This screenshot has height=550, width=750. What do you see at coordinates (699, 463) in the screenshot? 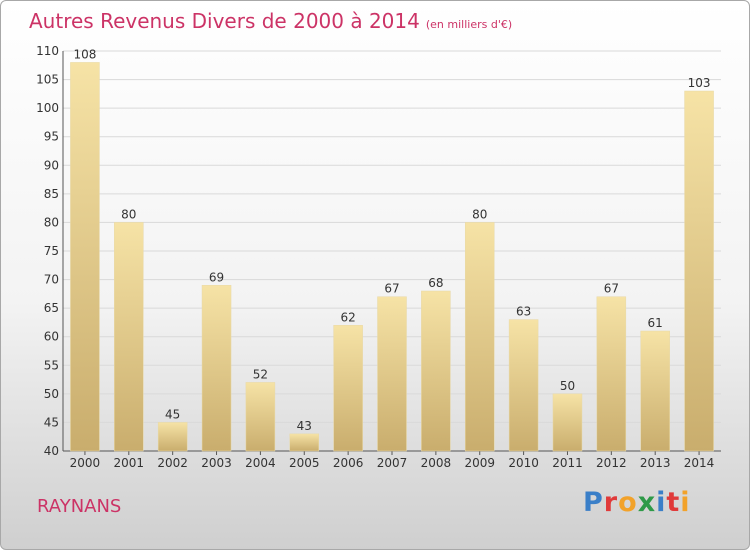
I see `x-tick-label: 2014` at bounding box center [699, 463].